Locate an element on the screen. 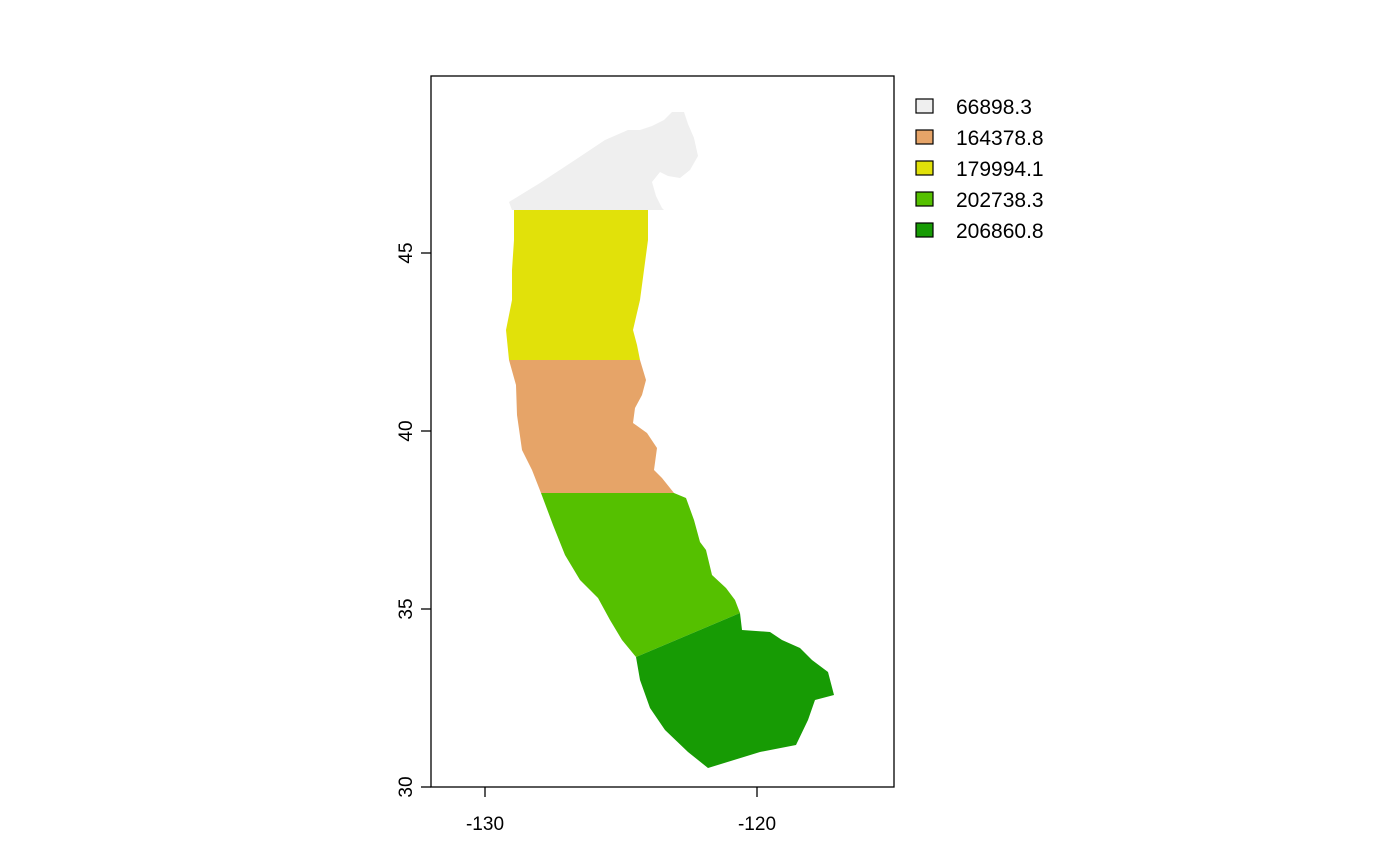  legend-label: 66898.3 is located at coordinates (994, 107).